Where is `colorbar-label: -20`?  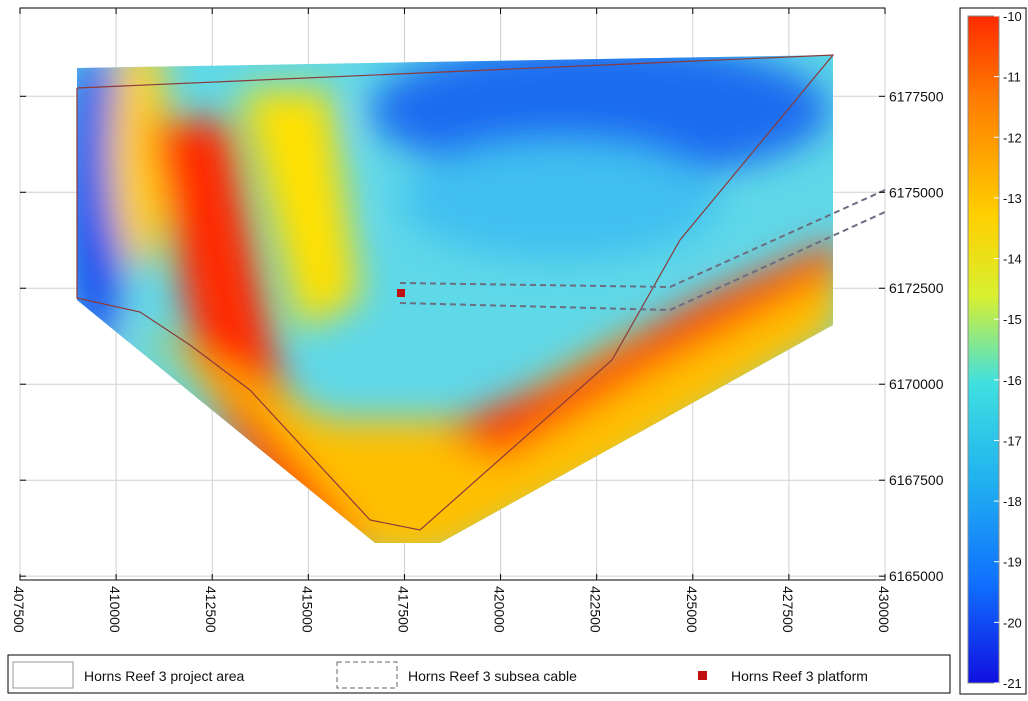 colorbar-label: -20 is located at coordinates (1012, 622).